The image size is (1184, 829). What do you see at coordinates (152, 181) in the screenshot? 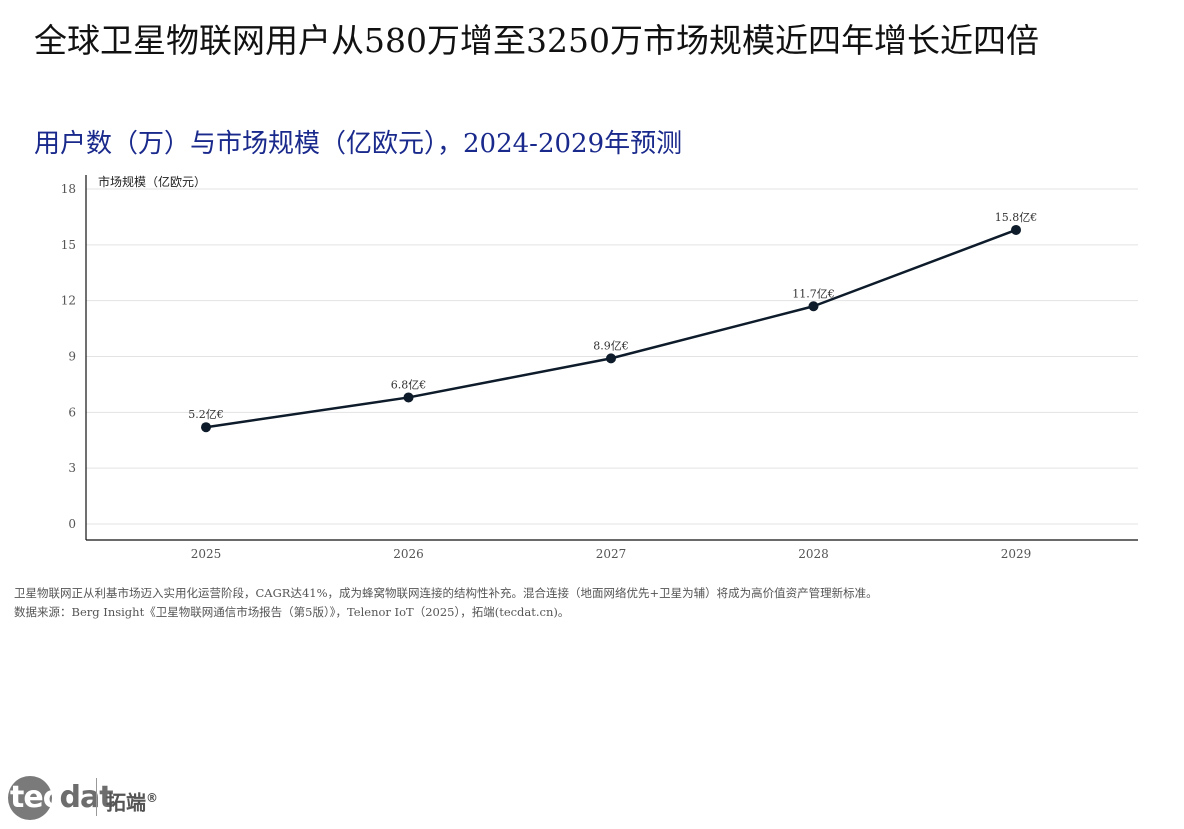
I see `y-axis-label: 市场规模（亿欧元）` at bounding box center [152, 181].